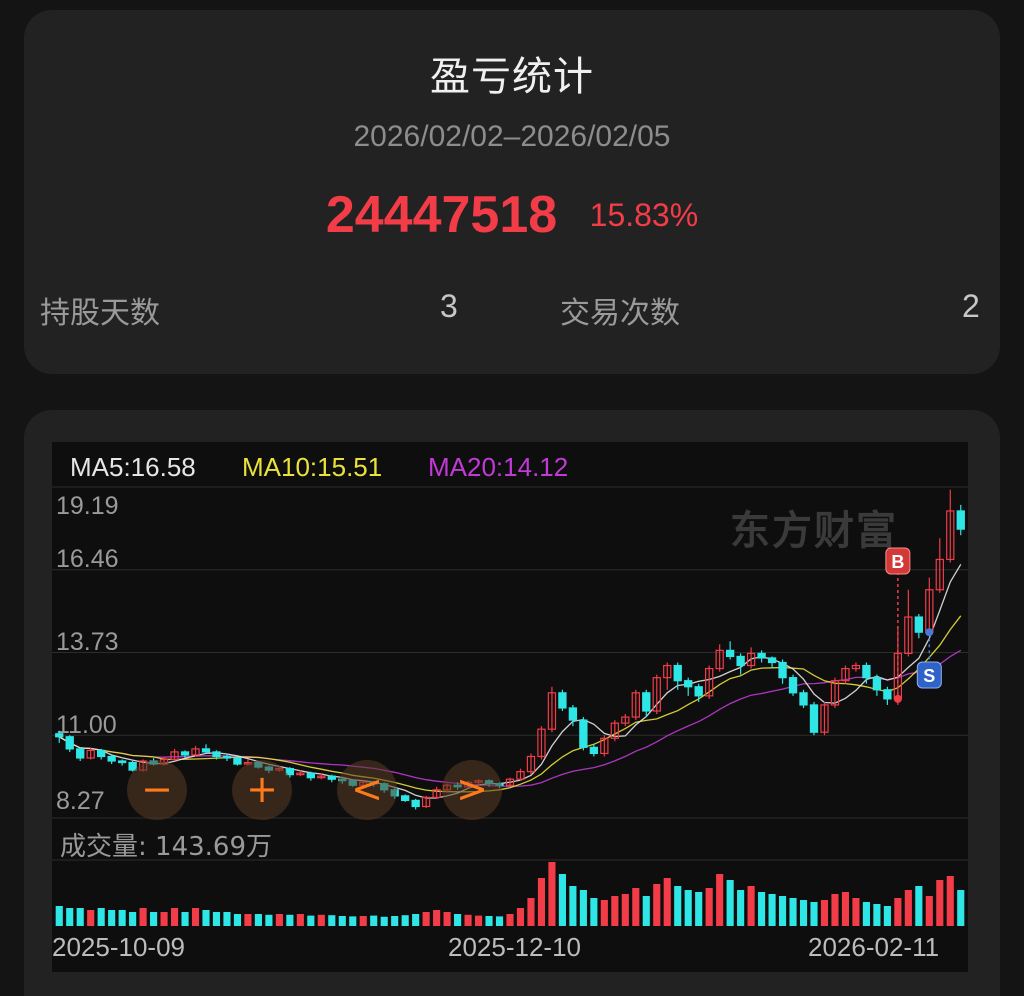 The height and width of the screenshot is (996, 1024). I want to click on next-button: >, so click(472, 790).